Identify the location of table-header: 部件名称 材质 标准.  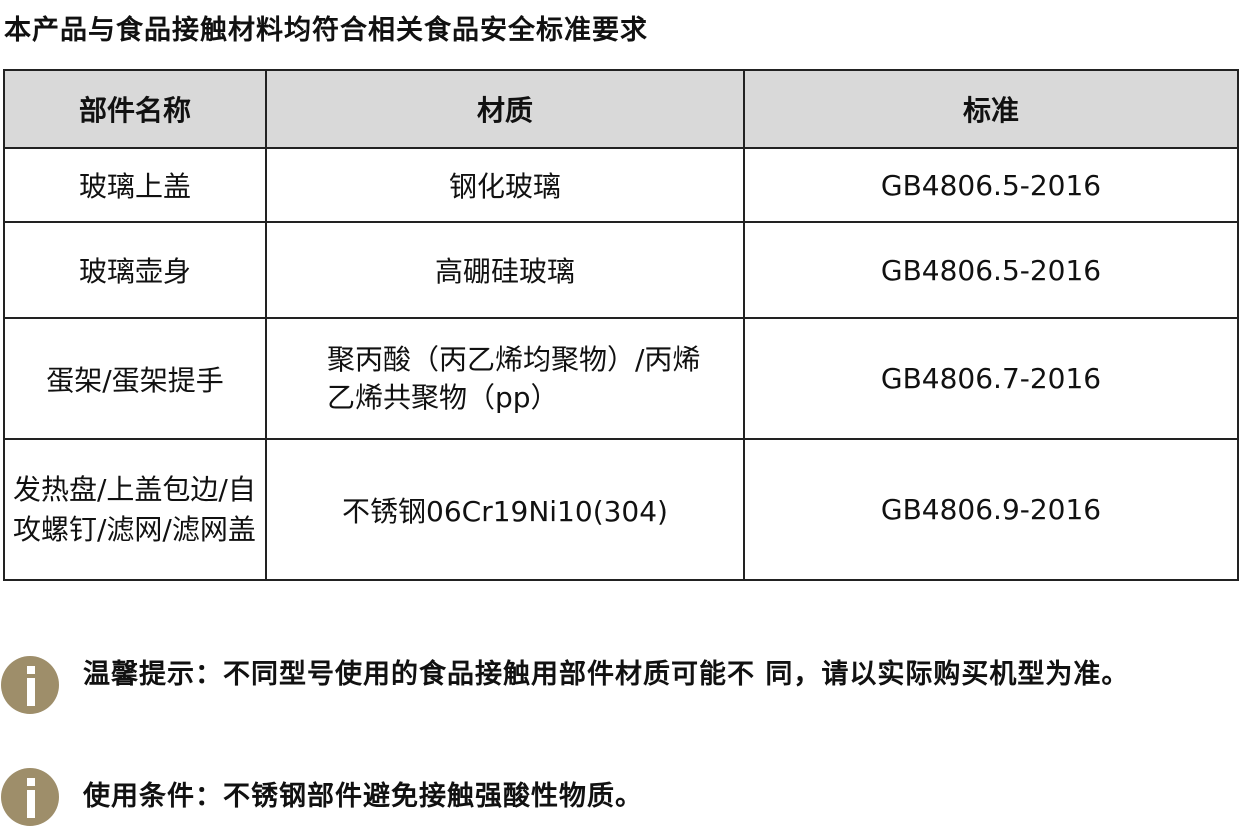
(621, 109).